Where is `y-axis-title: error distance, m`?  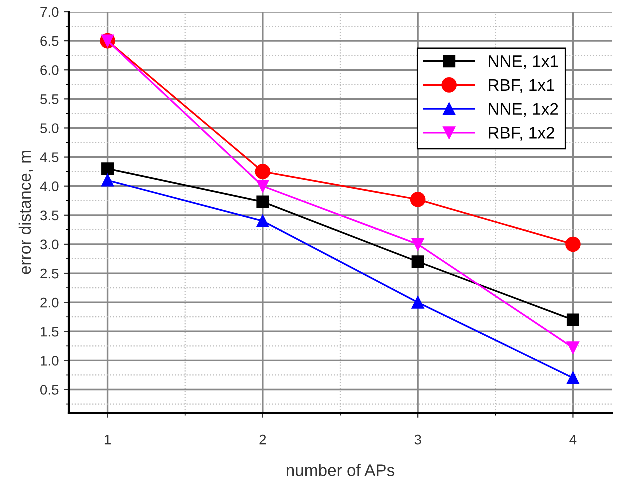 y-axis-title: error distance, m is located at coordinates (26, 212).